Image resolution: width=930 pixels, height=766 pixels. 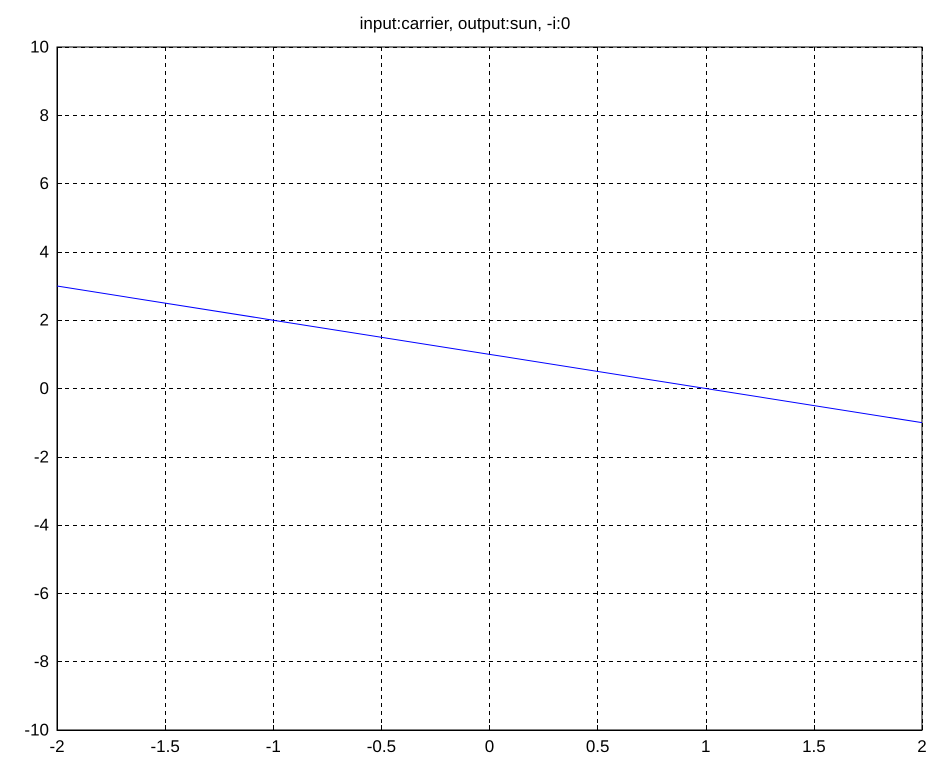 I want to click on x-tick-label: -1.5, so click(x=165, y=746).